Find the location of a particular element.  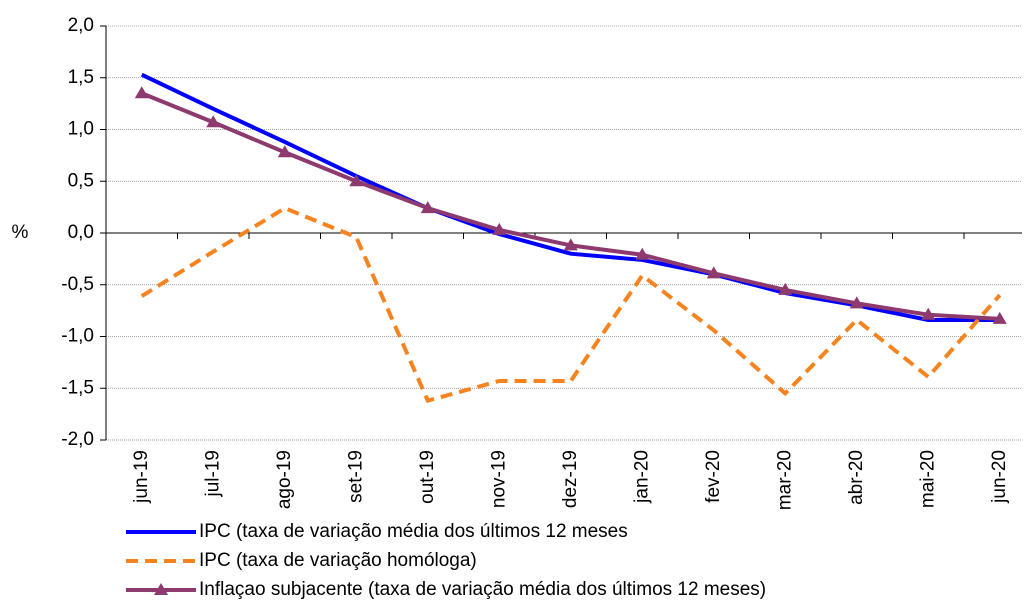

legend-marker is located at coordinates (161, 589).